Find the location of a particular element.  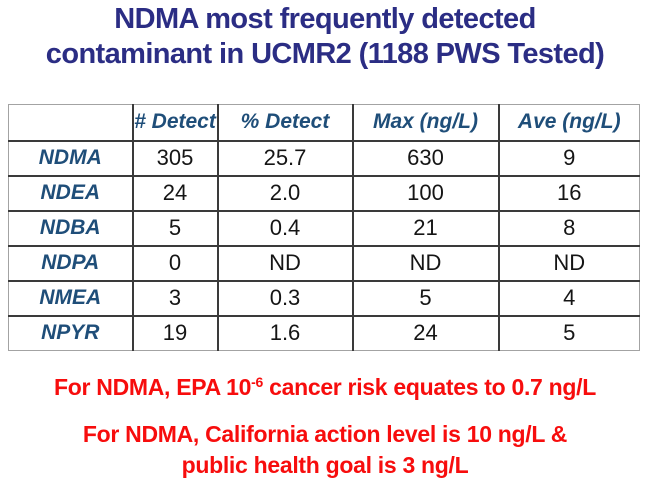

cell-num-detect: 3 is located at coordinates (175, 298).